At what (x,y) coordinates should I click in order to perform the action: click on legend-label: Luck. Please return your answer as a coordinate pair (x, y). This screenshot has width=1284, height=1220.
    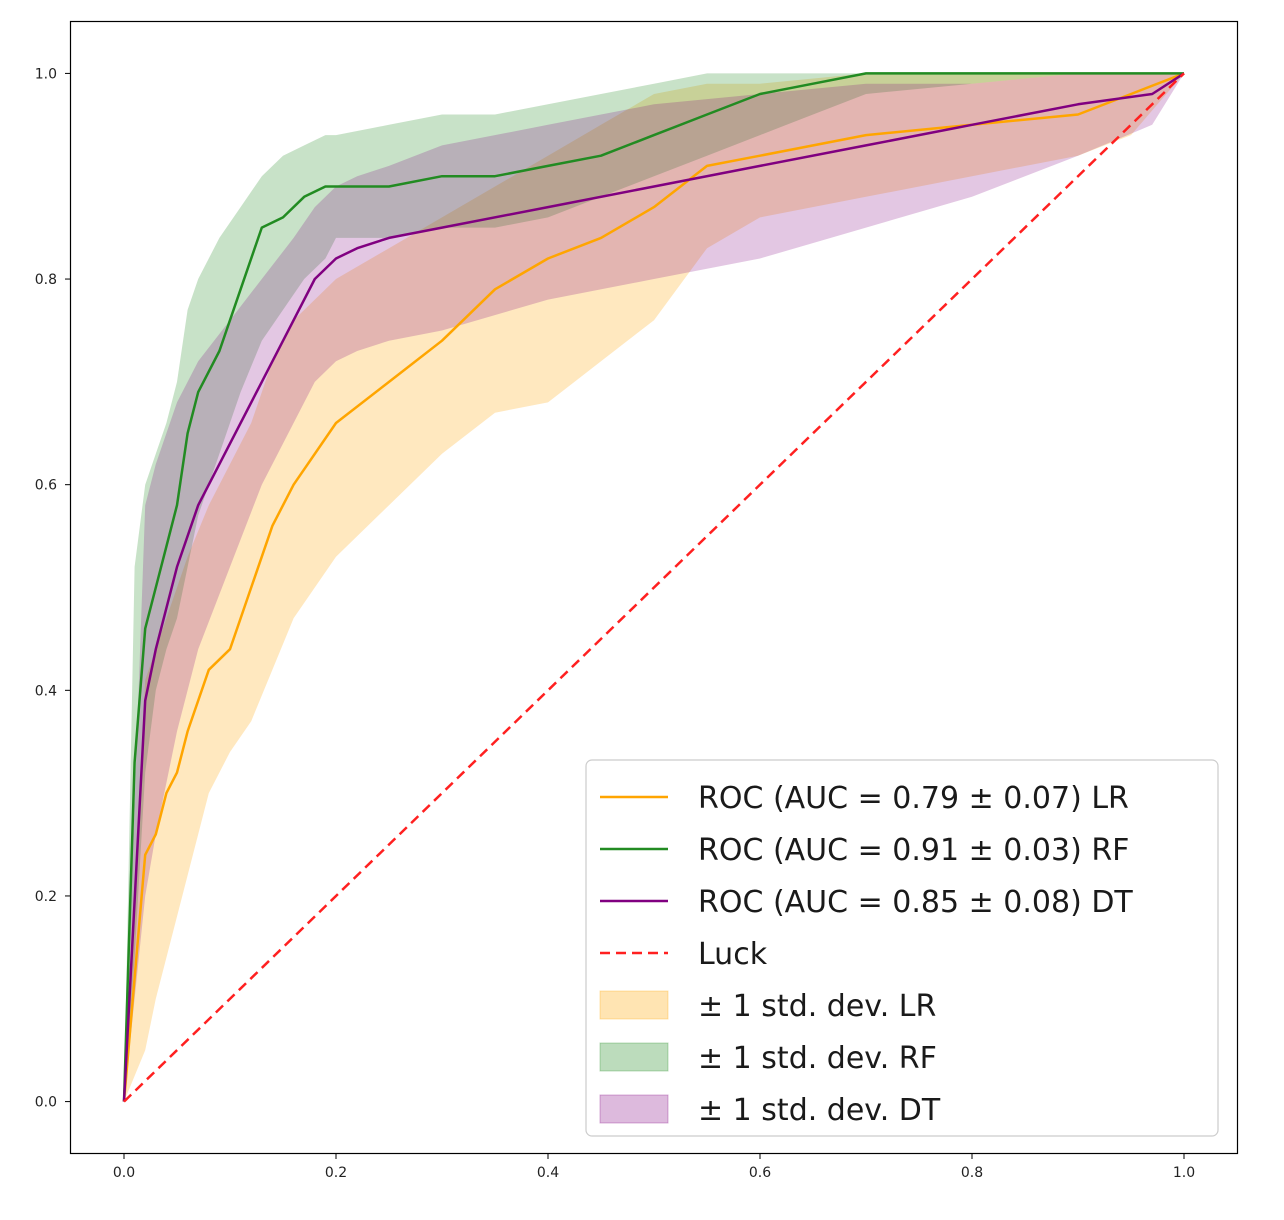
    Looking at the image, I should click on (733, 954).